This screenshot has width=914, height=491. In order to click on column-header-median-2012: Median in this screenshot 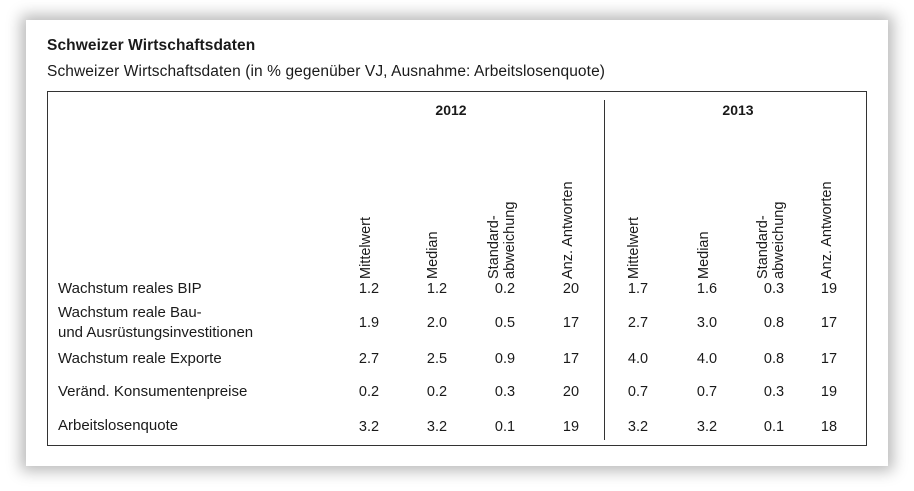, I will do `click(433, 255)`.